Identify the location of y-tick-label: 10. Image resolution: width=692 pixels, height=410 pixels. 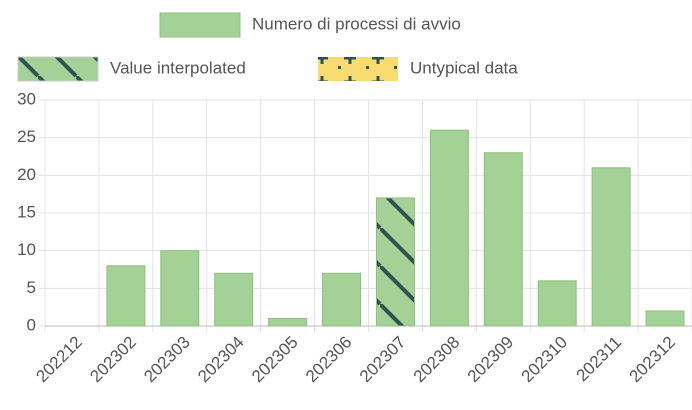
(26, 249).